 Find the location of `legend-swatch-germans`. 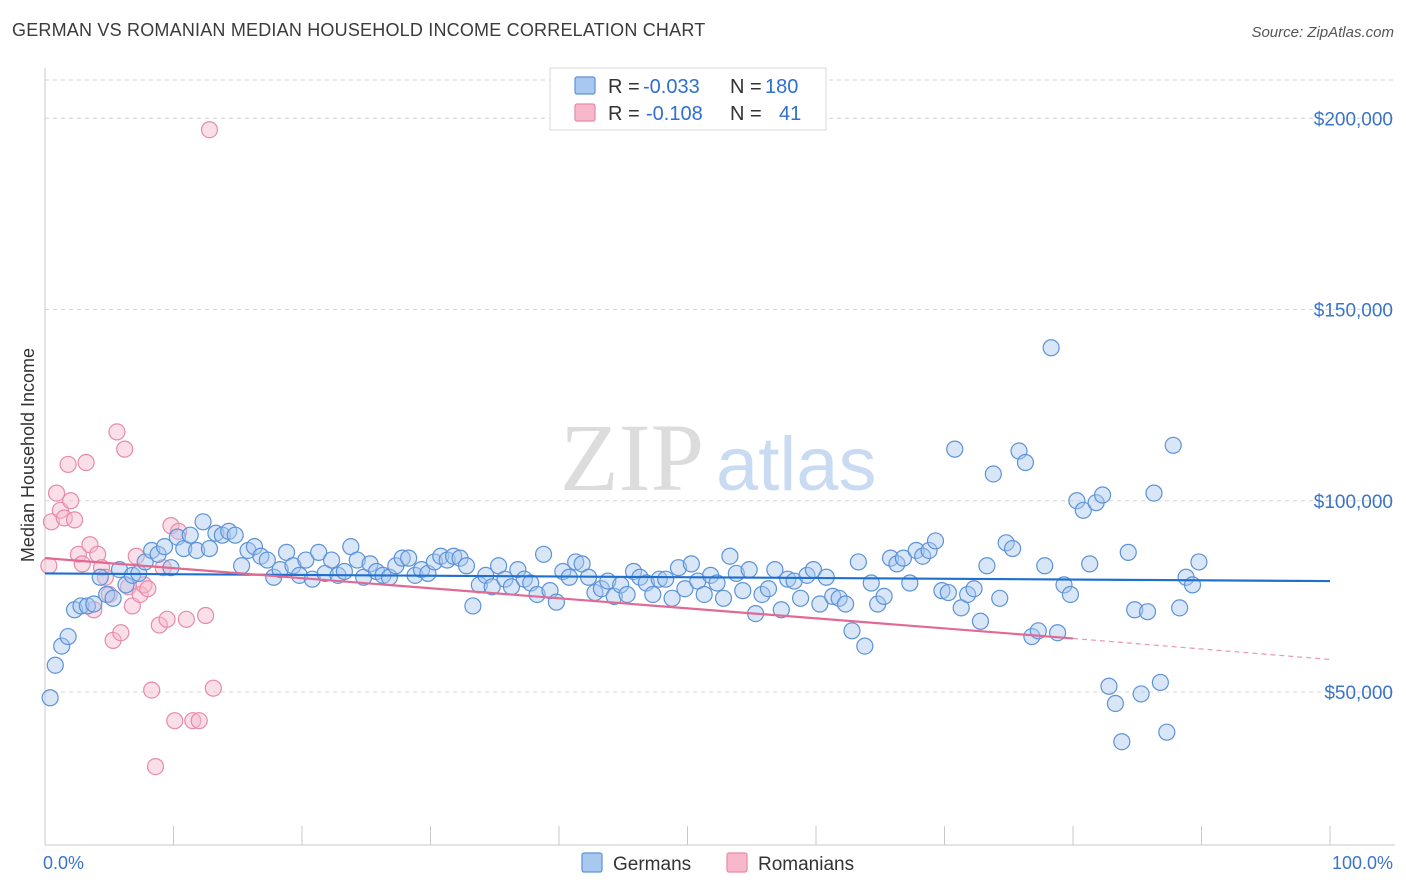

legend-swatch-germans is located at coordinates (585, 85).